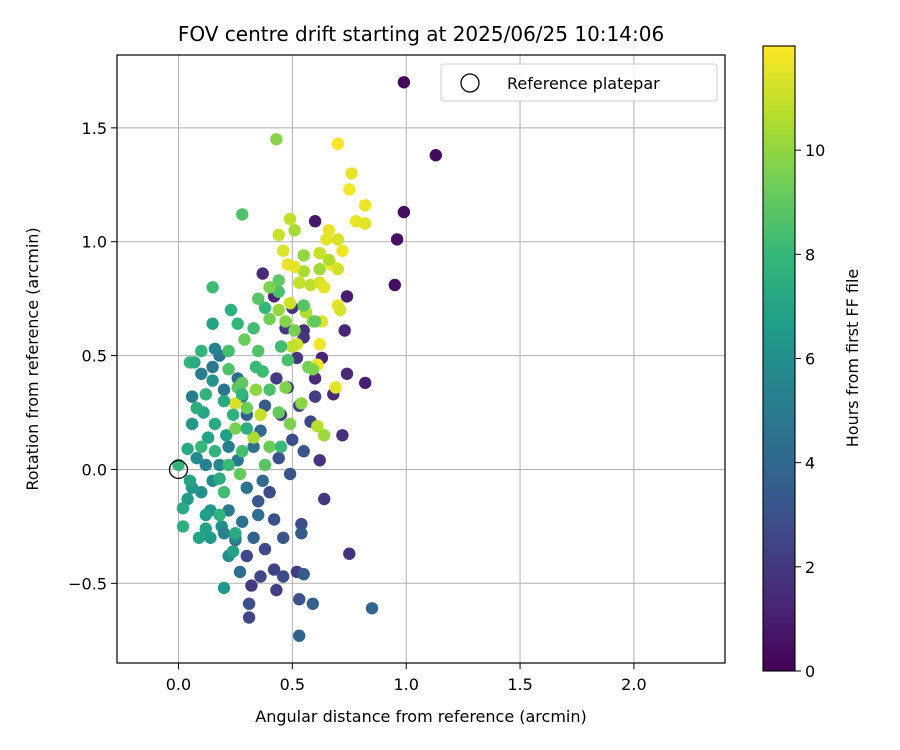  I want to click on colorbar-tick-label: 6, so click(810, 359).